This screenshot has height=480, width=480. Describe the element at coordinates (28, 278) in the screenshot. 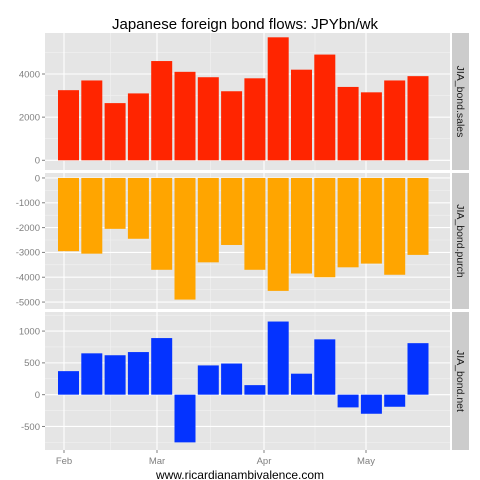

I see `y-tick-label: -4000` at that location.